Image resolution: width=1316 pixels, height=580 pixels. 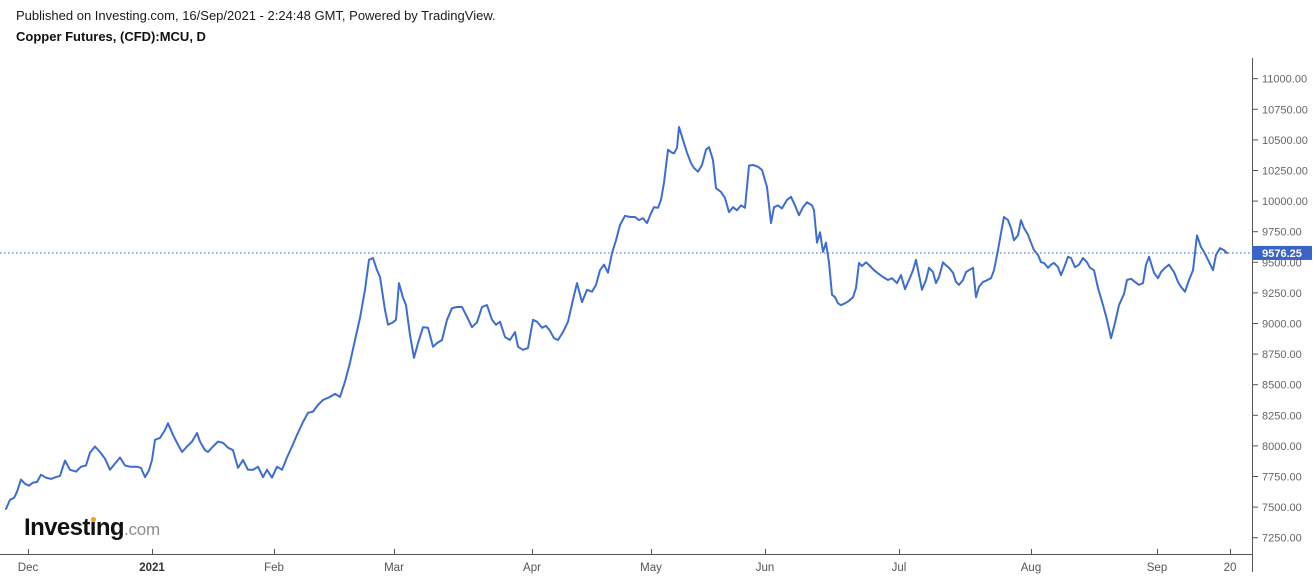 What do you see at coordinates (111, 36) in the screenshot?
I see `symbol-title-text: Copper Futures, (CFD):MCU, D` at bounding box center [111, 36].